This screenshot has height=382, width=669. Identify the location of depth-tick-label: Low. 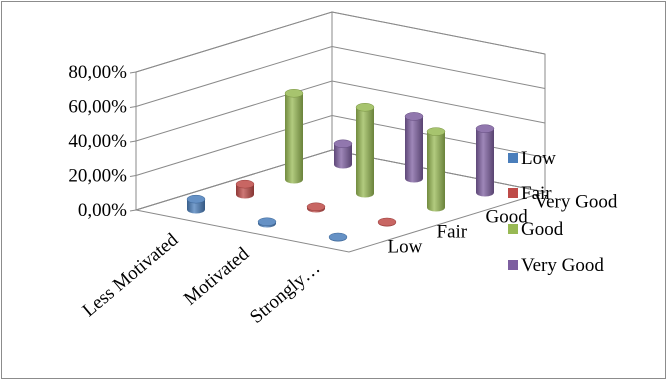
(405, 247).